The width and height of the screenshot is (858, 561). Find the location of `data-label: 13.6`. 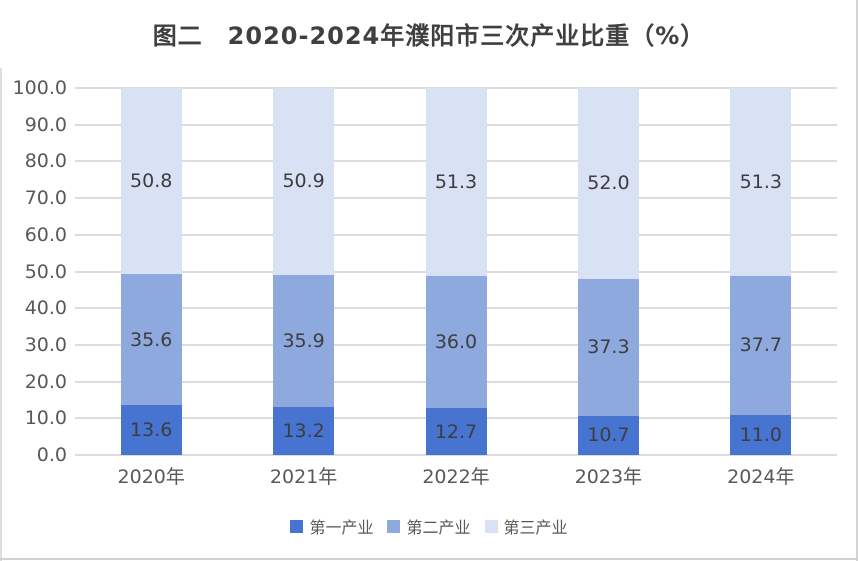

data-label: 13.6 is located at coordinates (151, 430).